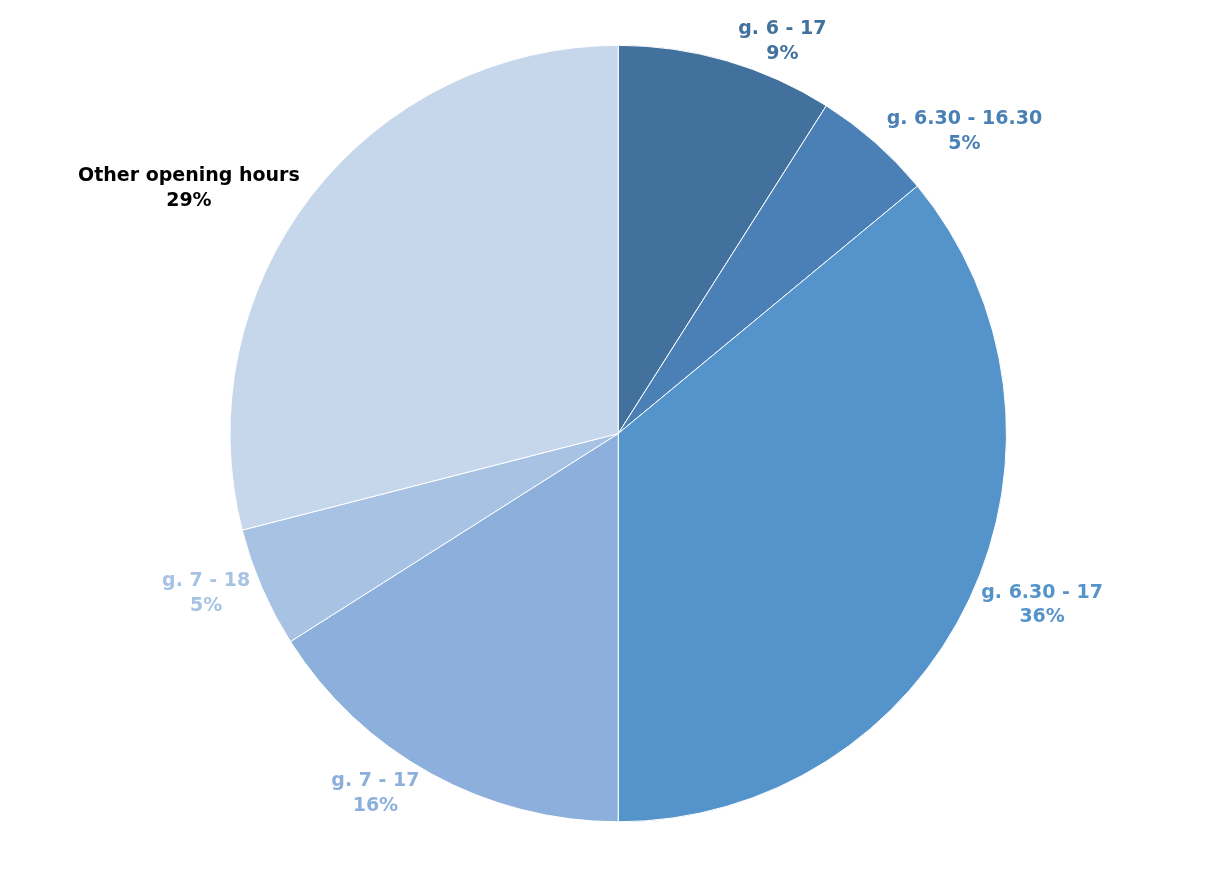  I want to click on data-label: 16%, so click(375, 804).